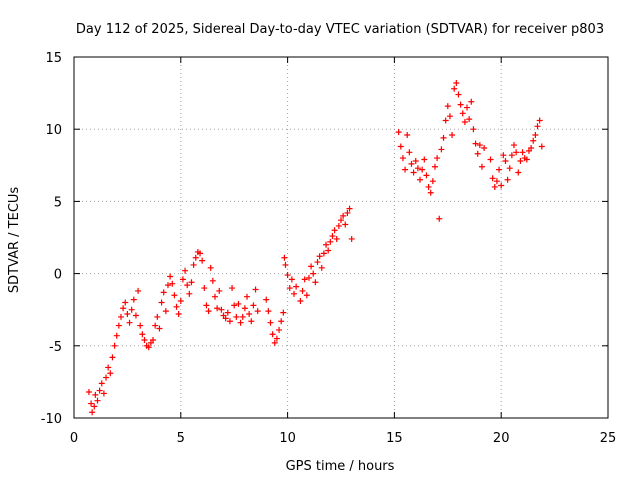 The height and width of the screenshot is (480, 640). I want to click on x-tick-label: 5, so click(181, 438).